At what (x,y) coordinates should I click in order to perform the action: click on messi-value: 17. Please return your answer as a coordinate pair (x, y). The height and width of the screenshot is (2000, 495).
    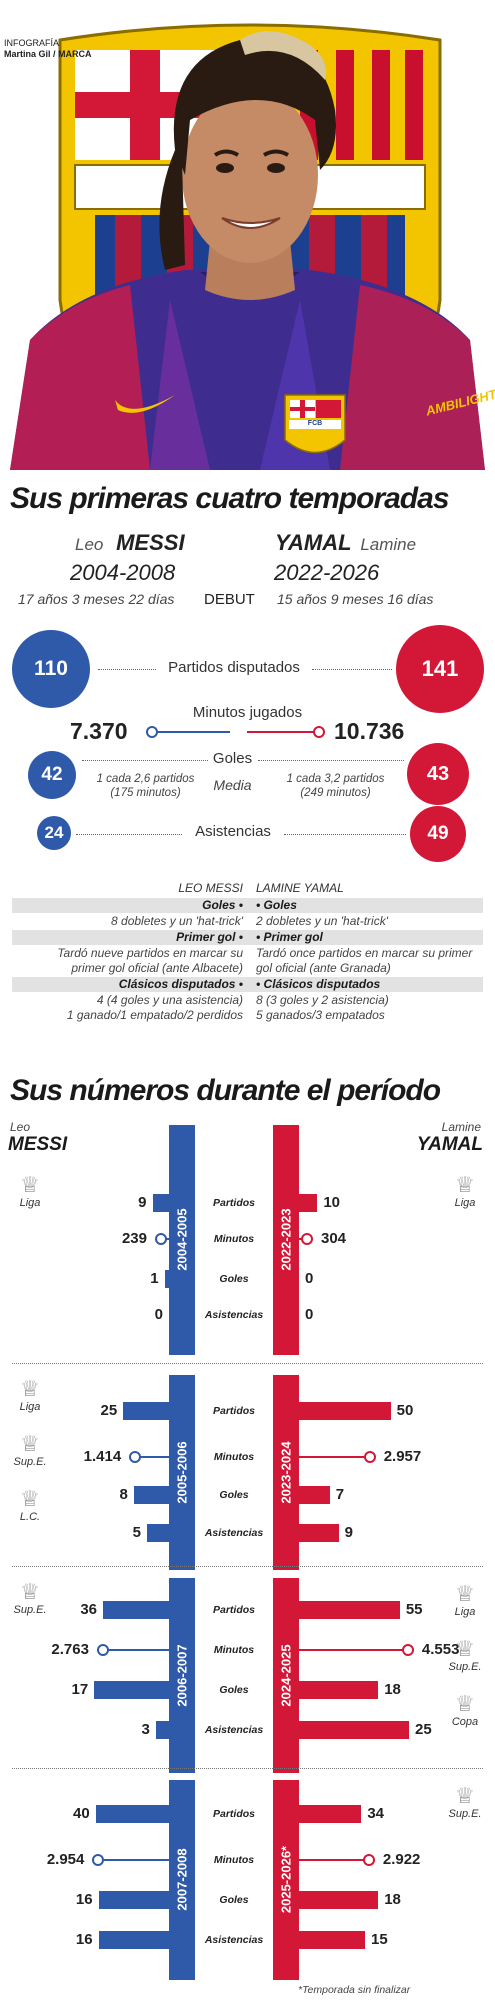
    Looking at the image, I should click on (80, 1689).